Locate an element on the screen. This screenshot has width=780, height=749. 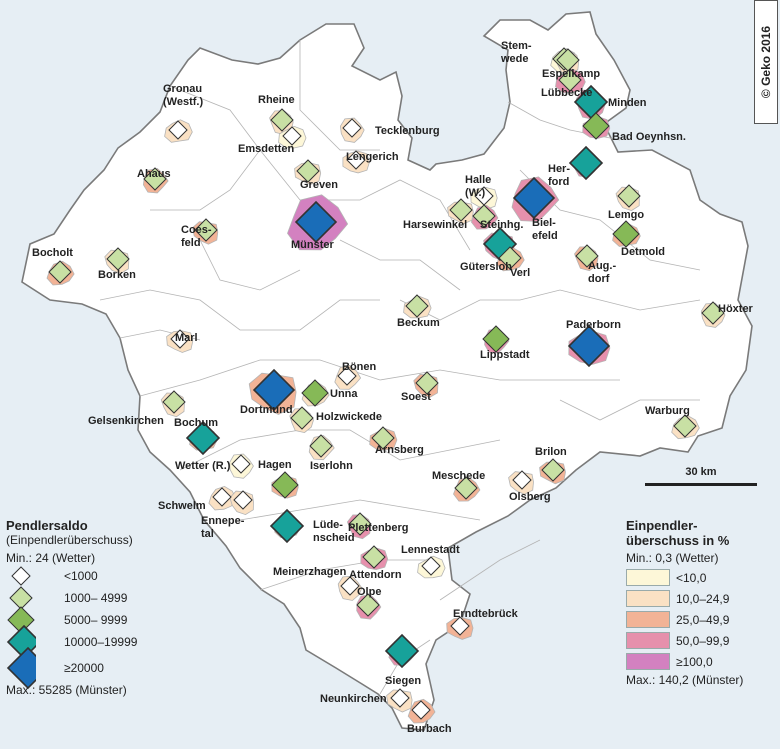
legend-symbol-row: 1000– 4999 is located at coordinates (106, 598).